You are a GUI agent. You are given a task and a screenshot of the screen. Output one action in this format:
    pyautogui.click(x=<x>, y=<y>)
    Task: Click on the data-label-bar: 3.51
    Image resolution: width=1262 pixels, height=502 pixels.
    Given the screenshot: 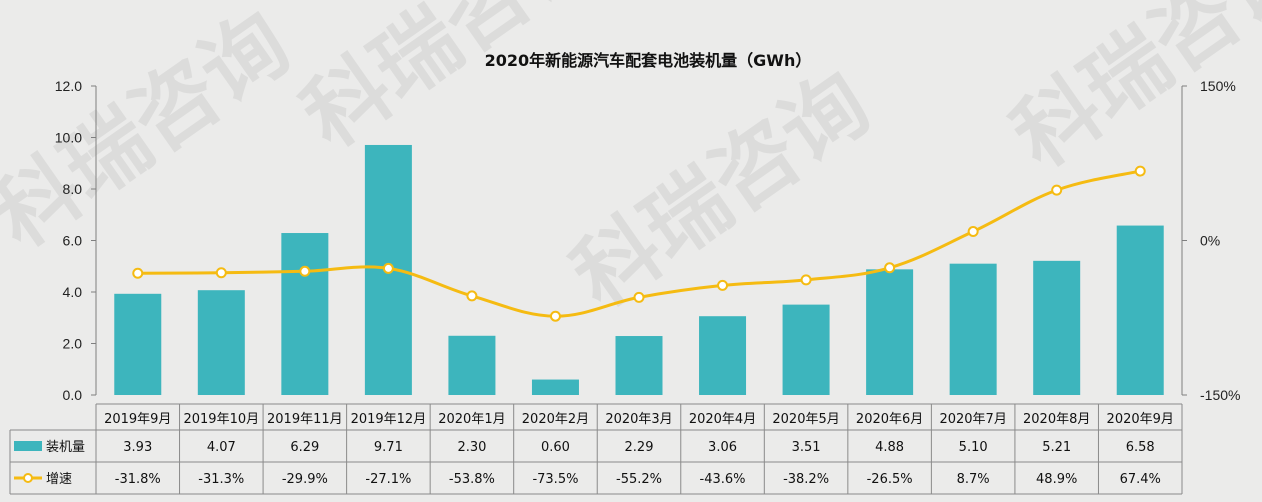 What is the action you would take?
    pyautogui.click(x=806, y=447)
    